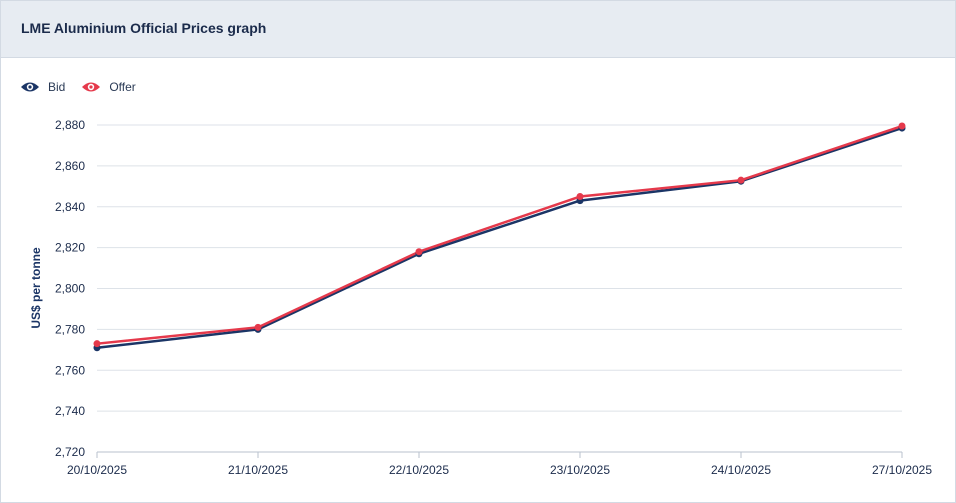  I want to click on x-tick-label: 23/10/2025, so click(580, 470).